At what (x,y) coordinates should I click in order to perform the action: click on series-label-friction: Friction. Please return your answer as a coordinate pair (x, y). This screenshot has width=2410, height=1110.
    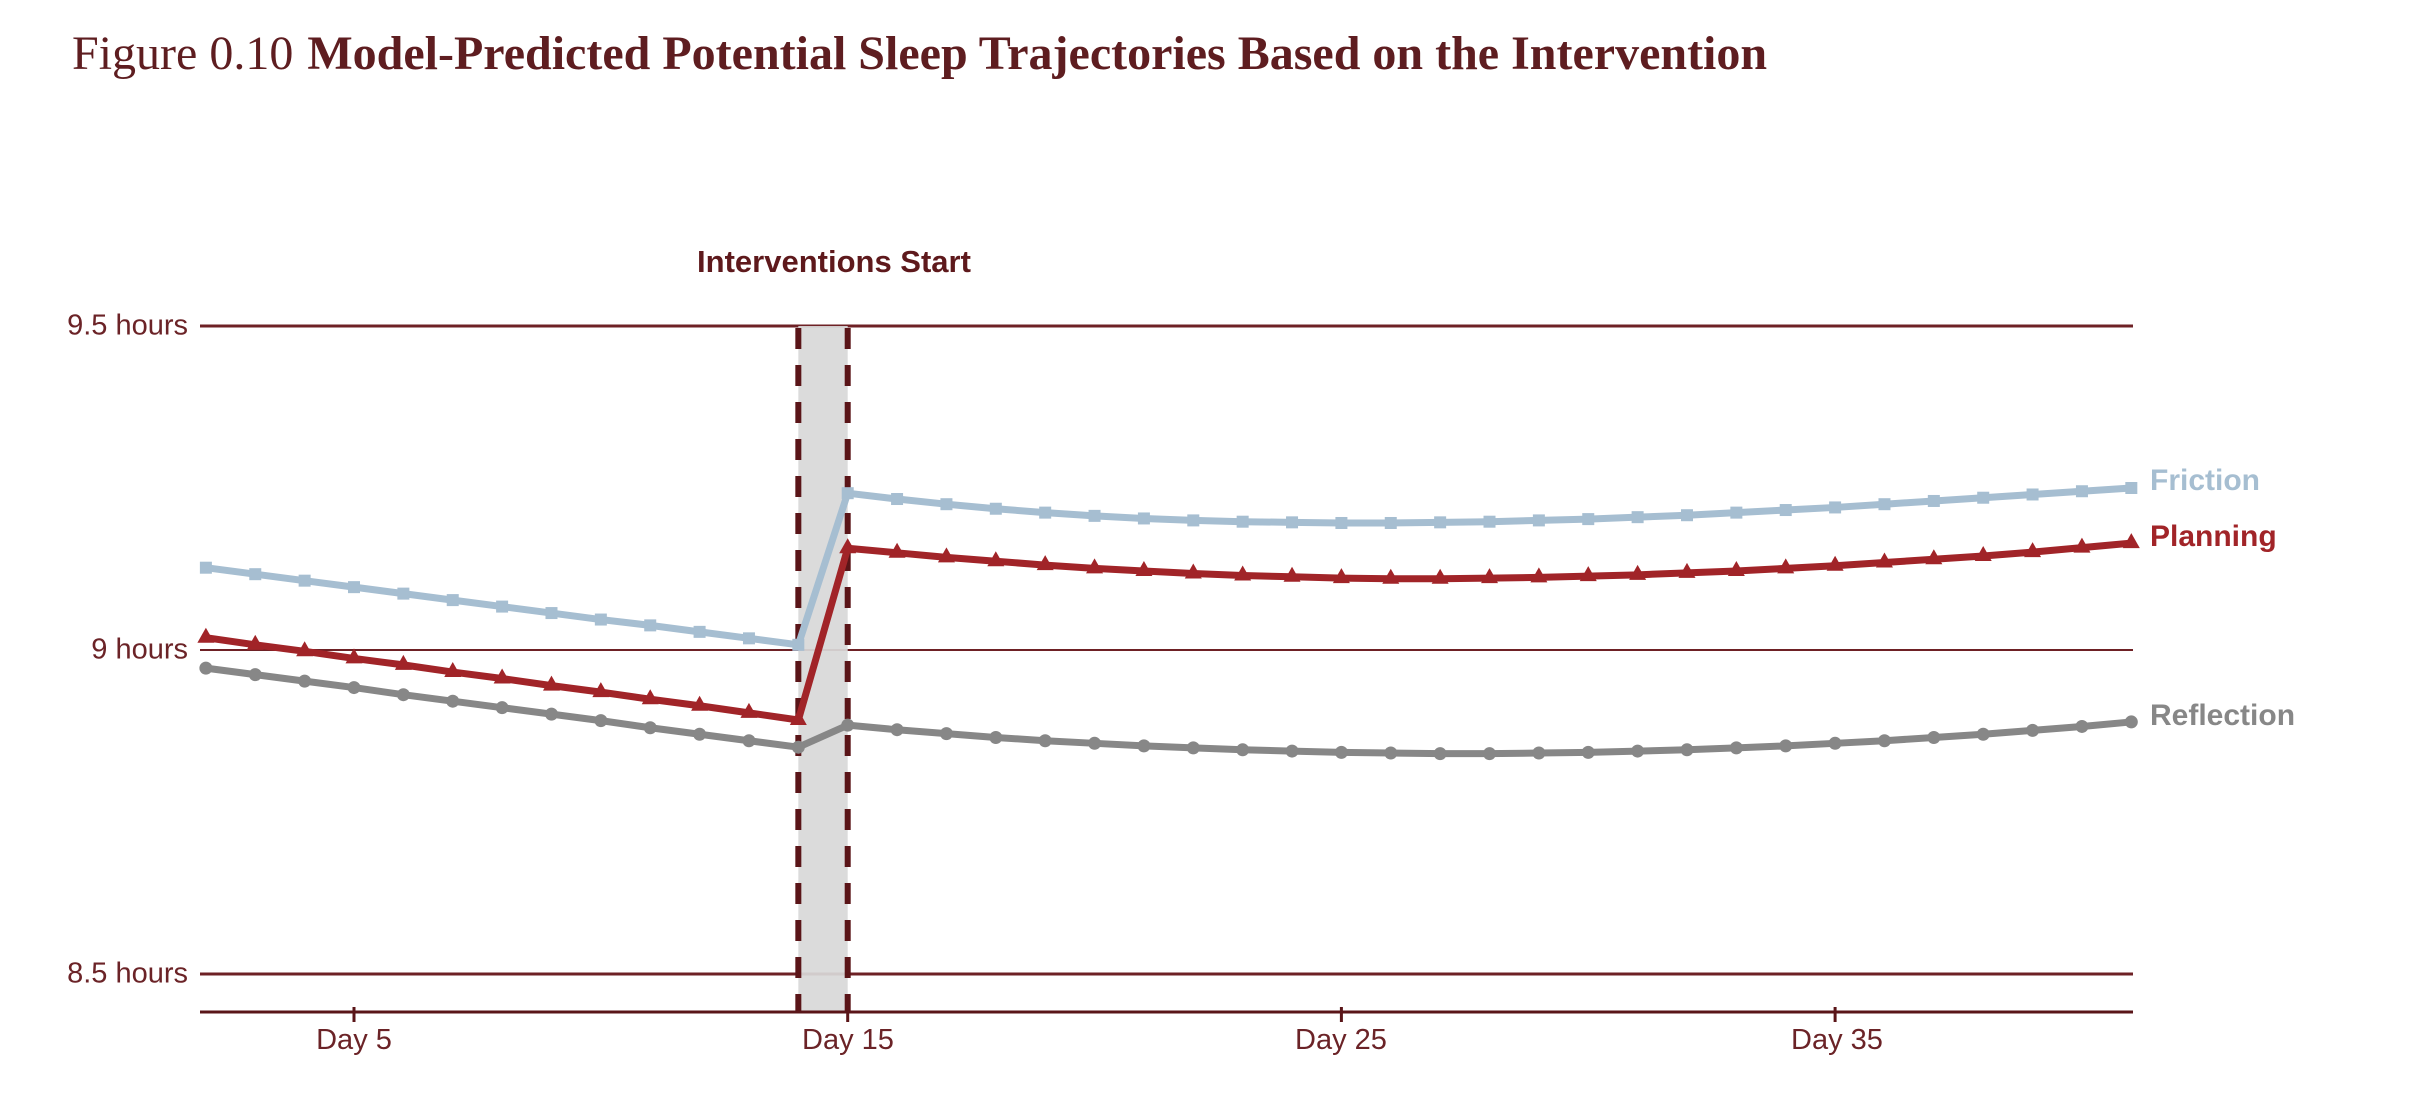
    Looking at the image, I should click on (2205, 480).